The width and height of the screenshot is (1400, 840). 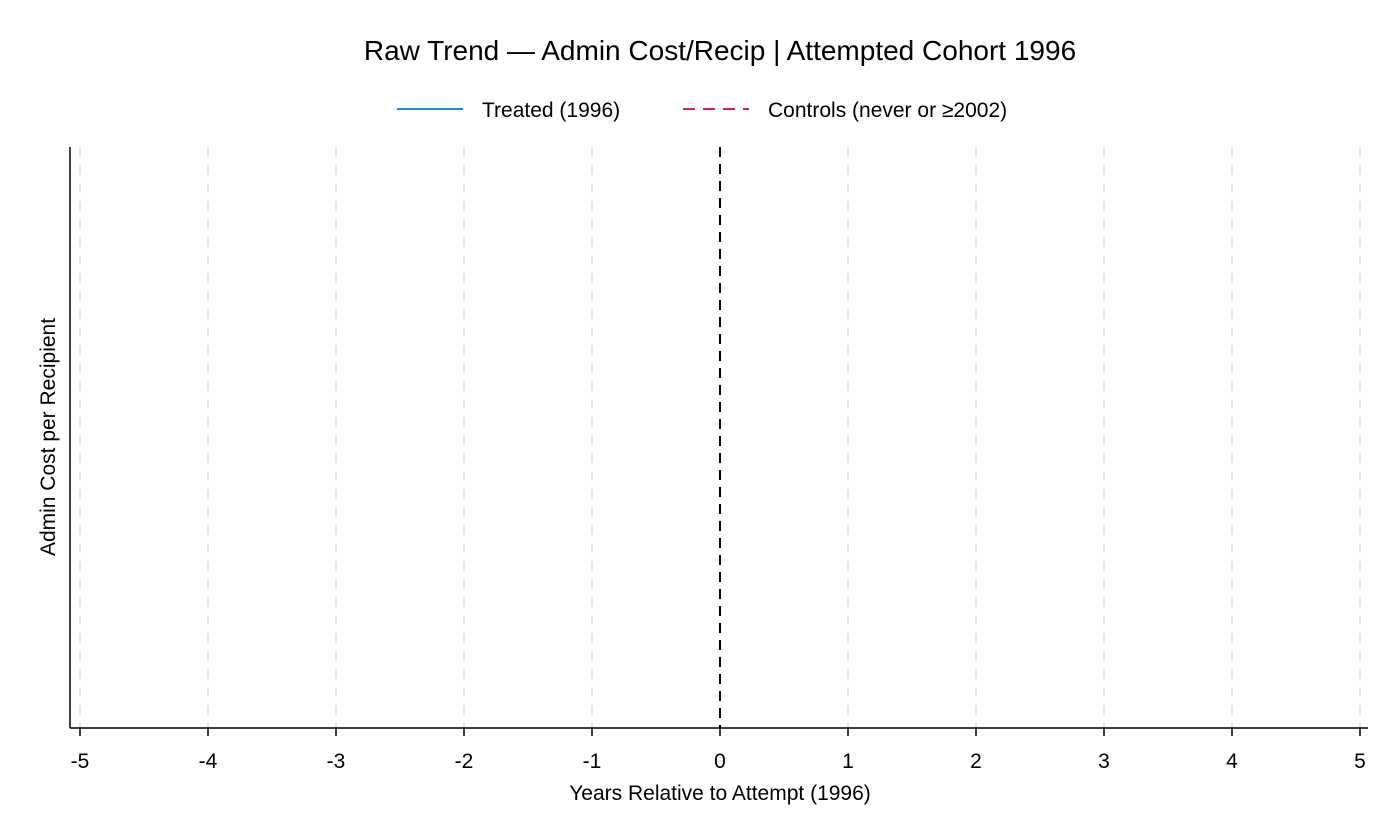 What do you see at coordinates (887, 110) in the screenshot?
I see `legend-label-controls: Controls (never or ≥2002)` at bounding box center [887, 110].